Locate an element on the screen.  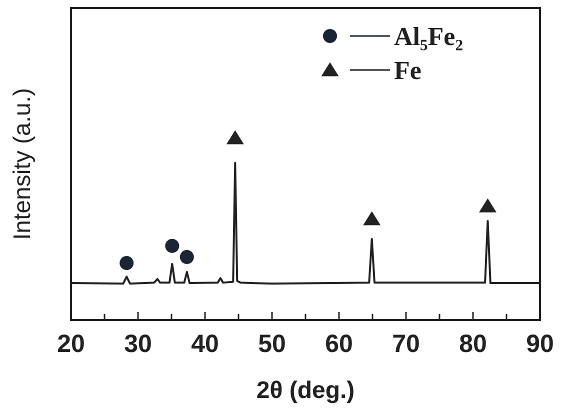
y-axis-title: Intensity (a.u.) is located at coordinates (22, 164).